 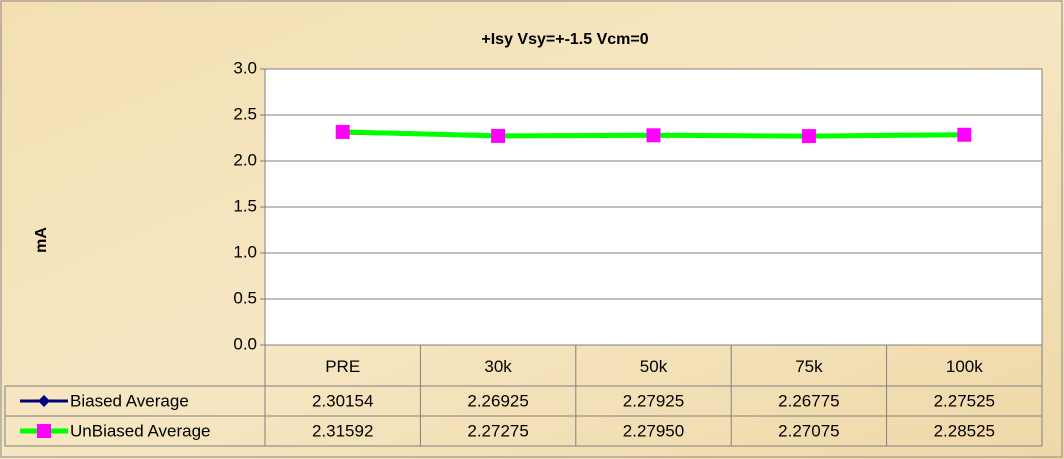 What do you see at coordinates (342, 400) in the screenshot?
I see `table-value: 2.30154` at bounding box center [342, 400].